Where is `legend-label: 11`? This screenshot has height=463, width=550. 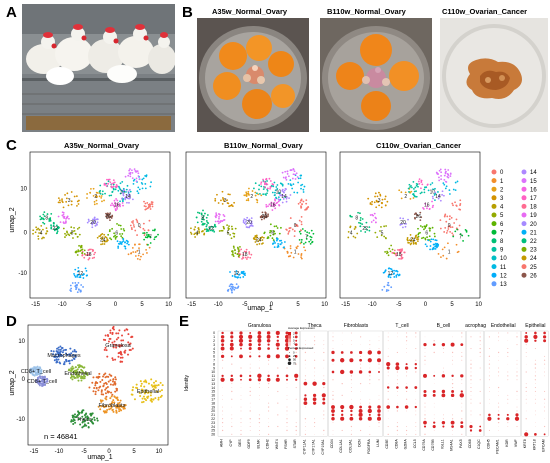 legend-label: 11 is located at coordinates (503, 268).